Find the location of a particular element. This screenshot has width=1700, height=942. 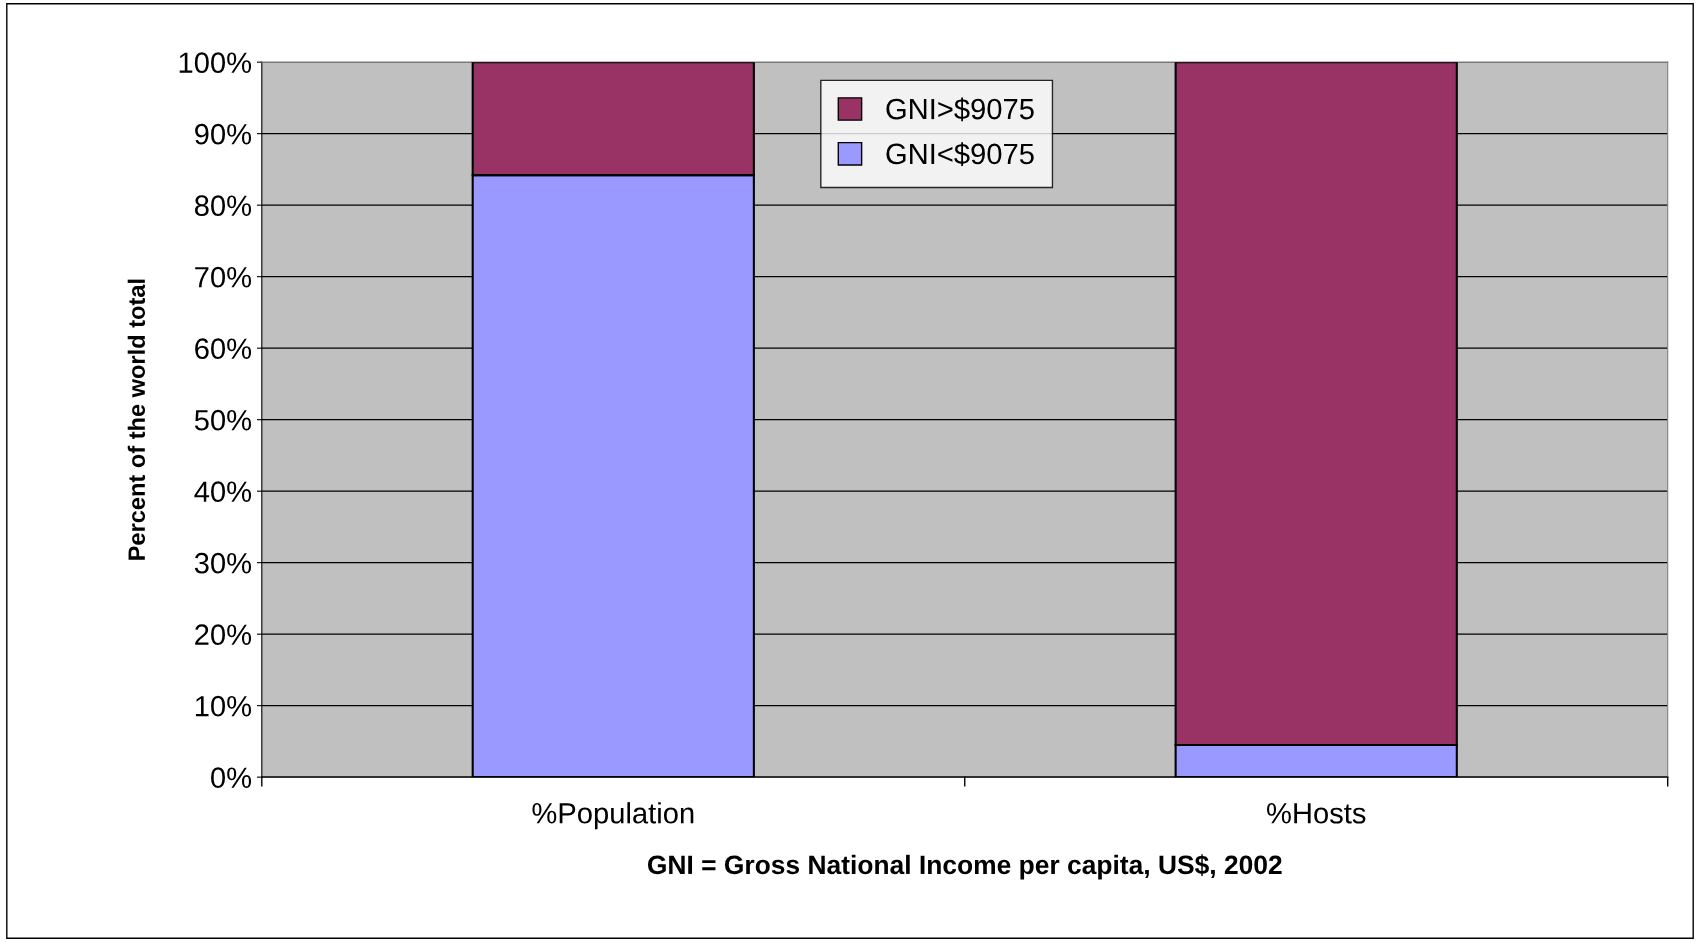

legend-label: GNI<$9075 is located at coordinates (960, 154).